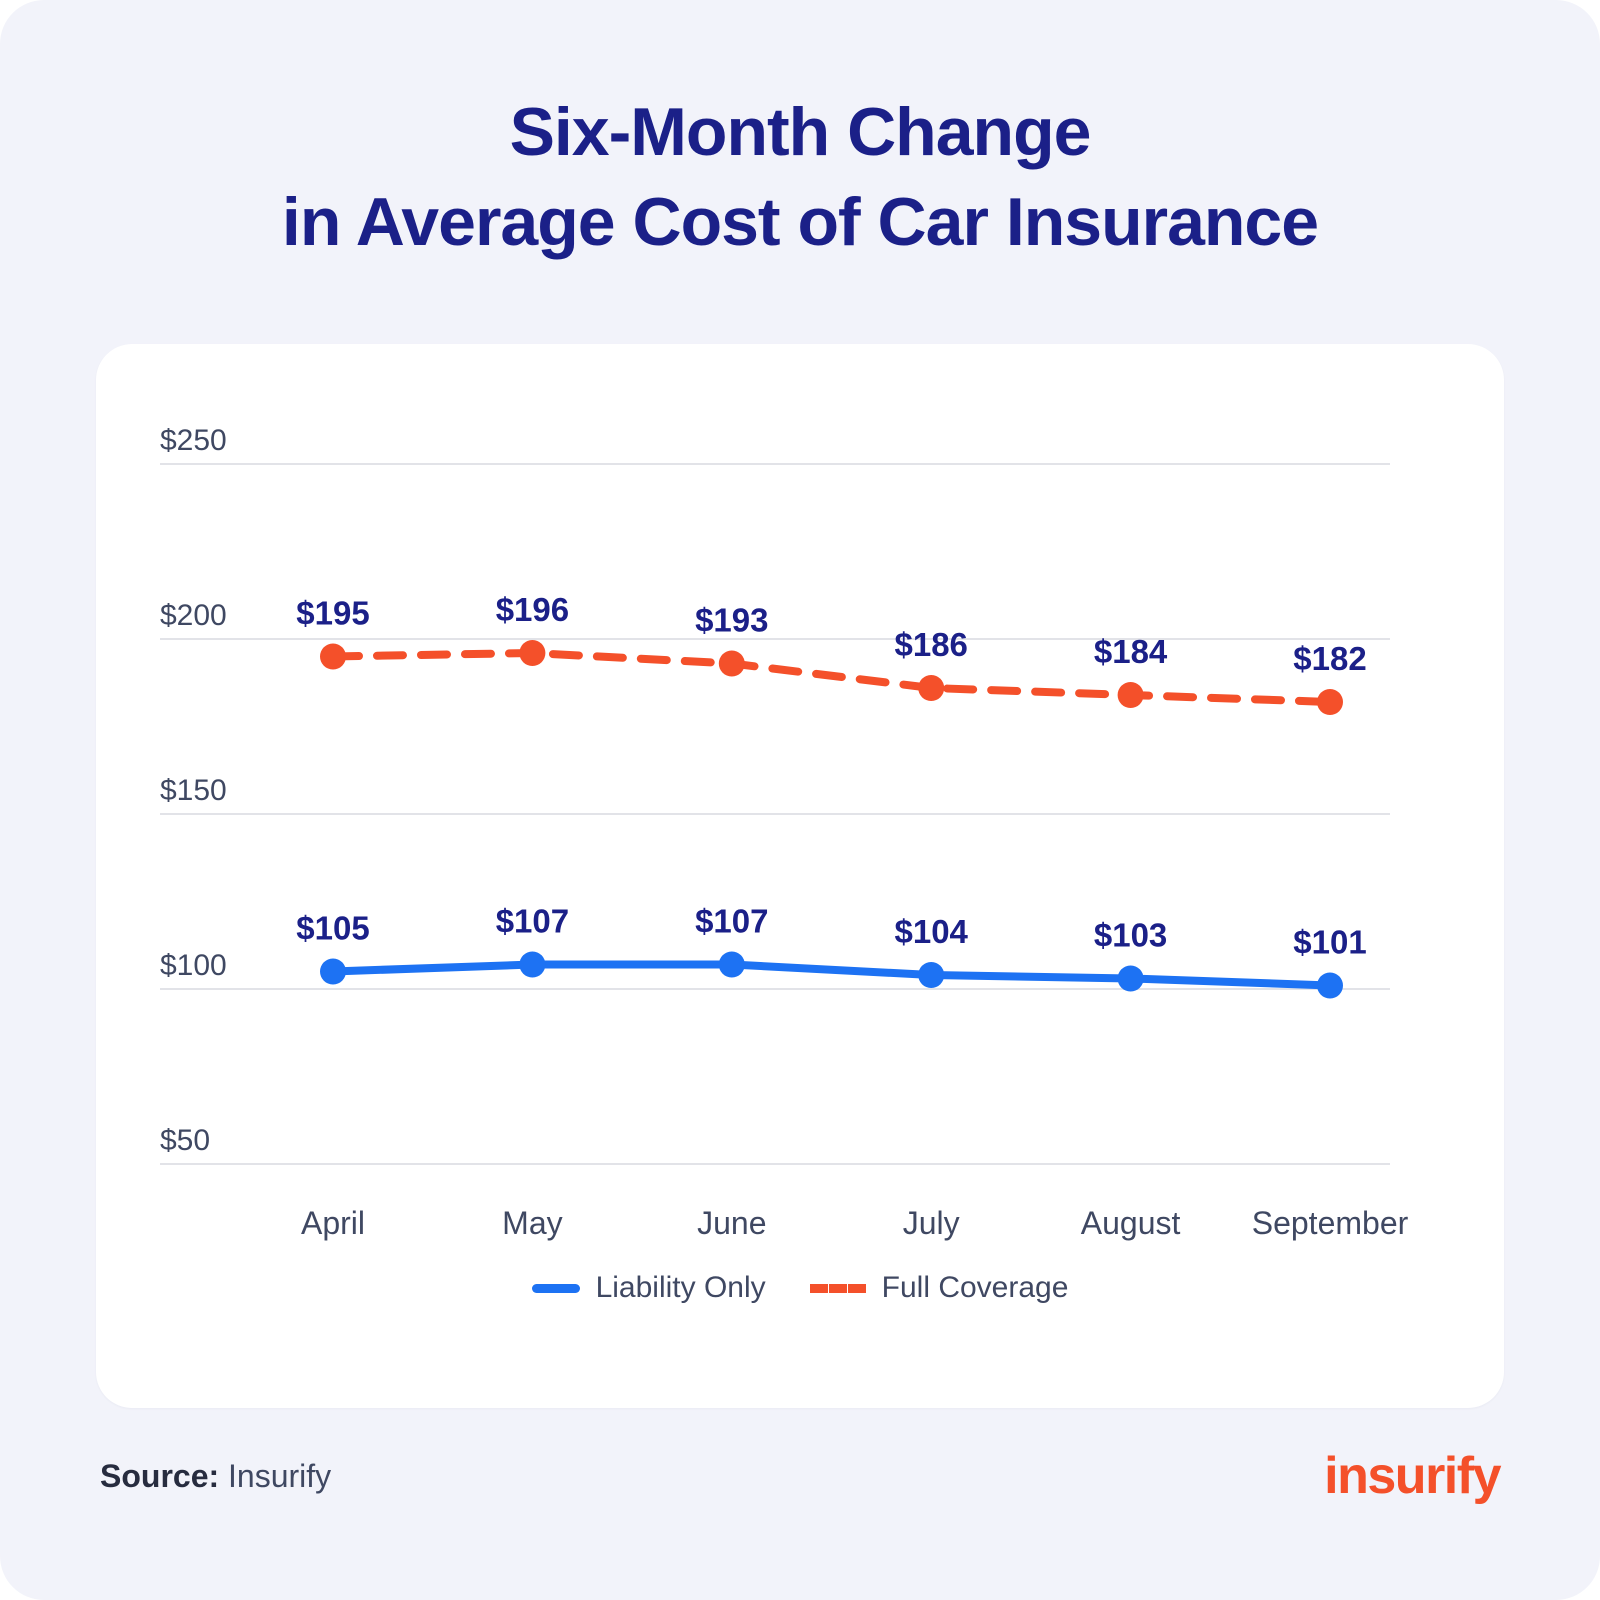  I want to click on data-point-full-coverage-april, so click(333, 656).